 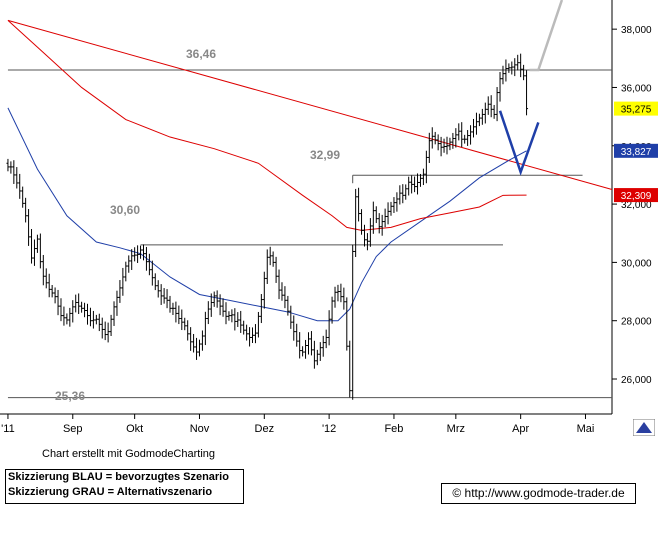 I want to click on legend-blue-scenario: Skizzierung BLAU = bevorzugtes Szenario, so click(x=118, y=477).